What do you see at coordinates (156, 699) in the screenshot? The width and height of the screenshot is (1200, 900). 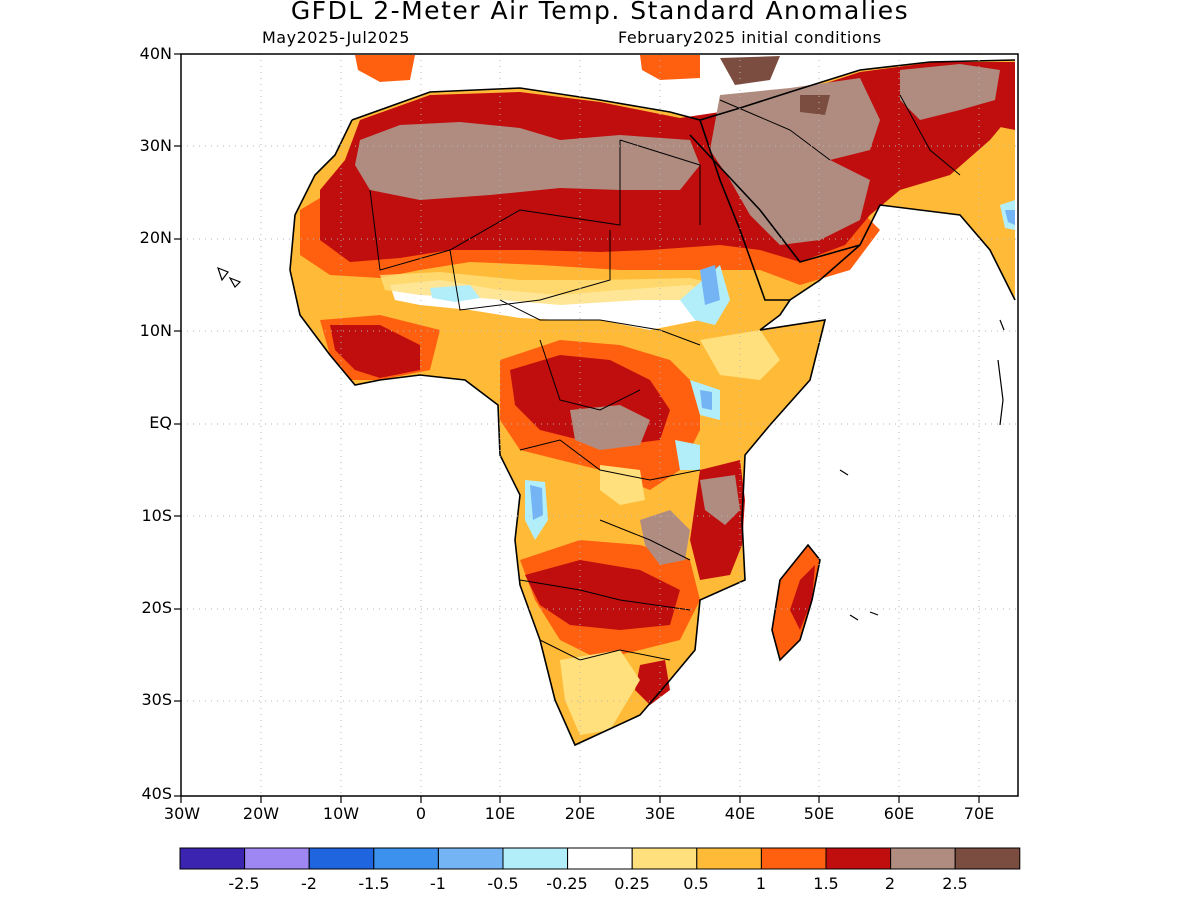 I see `lat-label: 30S` at bounding box center [156, 699].